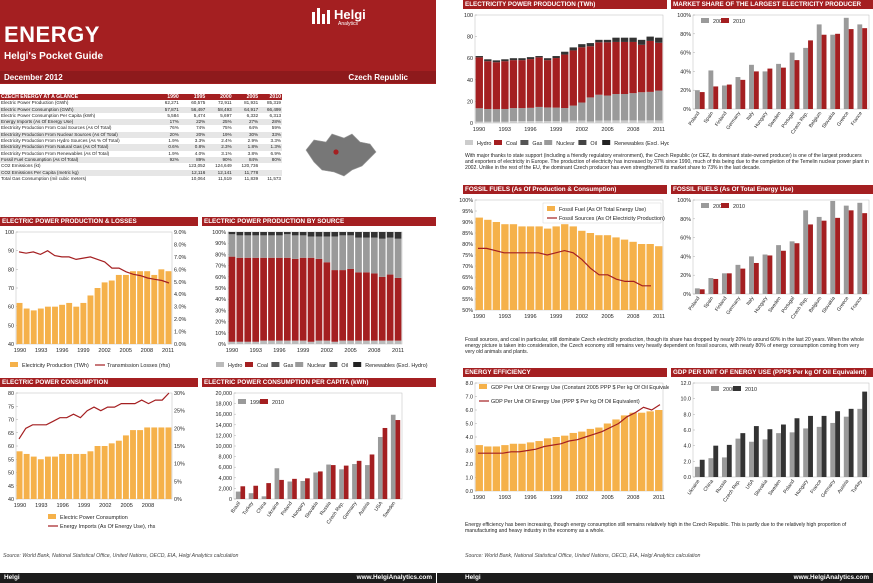  I want to click on x-tick-label: 2008, so click(633, 317).